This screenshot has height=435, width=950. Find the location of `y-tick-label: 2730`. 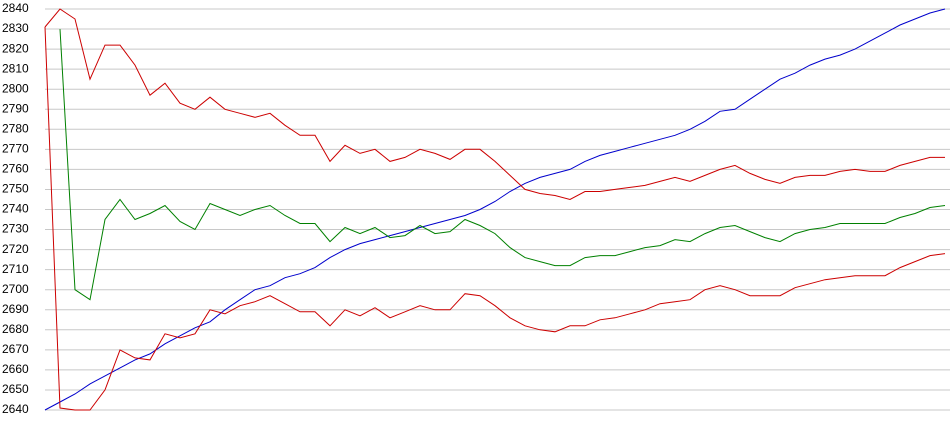

y-tick-label: 2730 is located at coordinates (15, 229).